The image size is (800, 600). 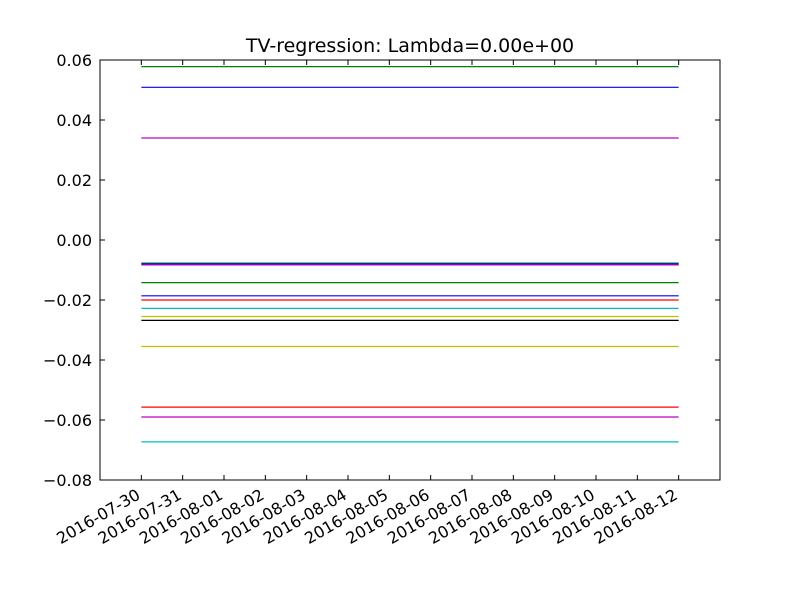 What do you see at coordinates (67, 360) in the screenshot?
I see `y-tick-label: −0.04` at bounding box center [67, 360].